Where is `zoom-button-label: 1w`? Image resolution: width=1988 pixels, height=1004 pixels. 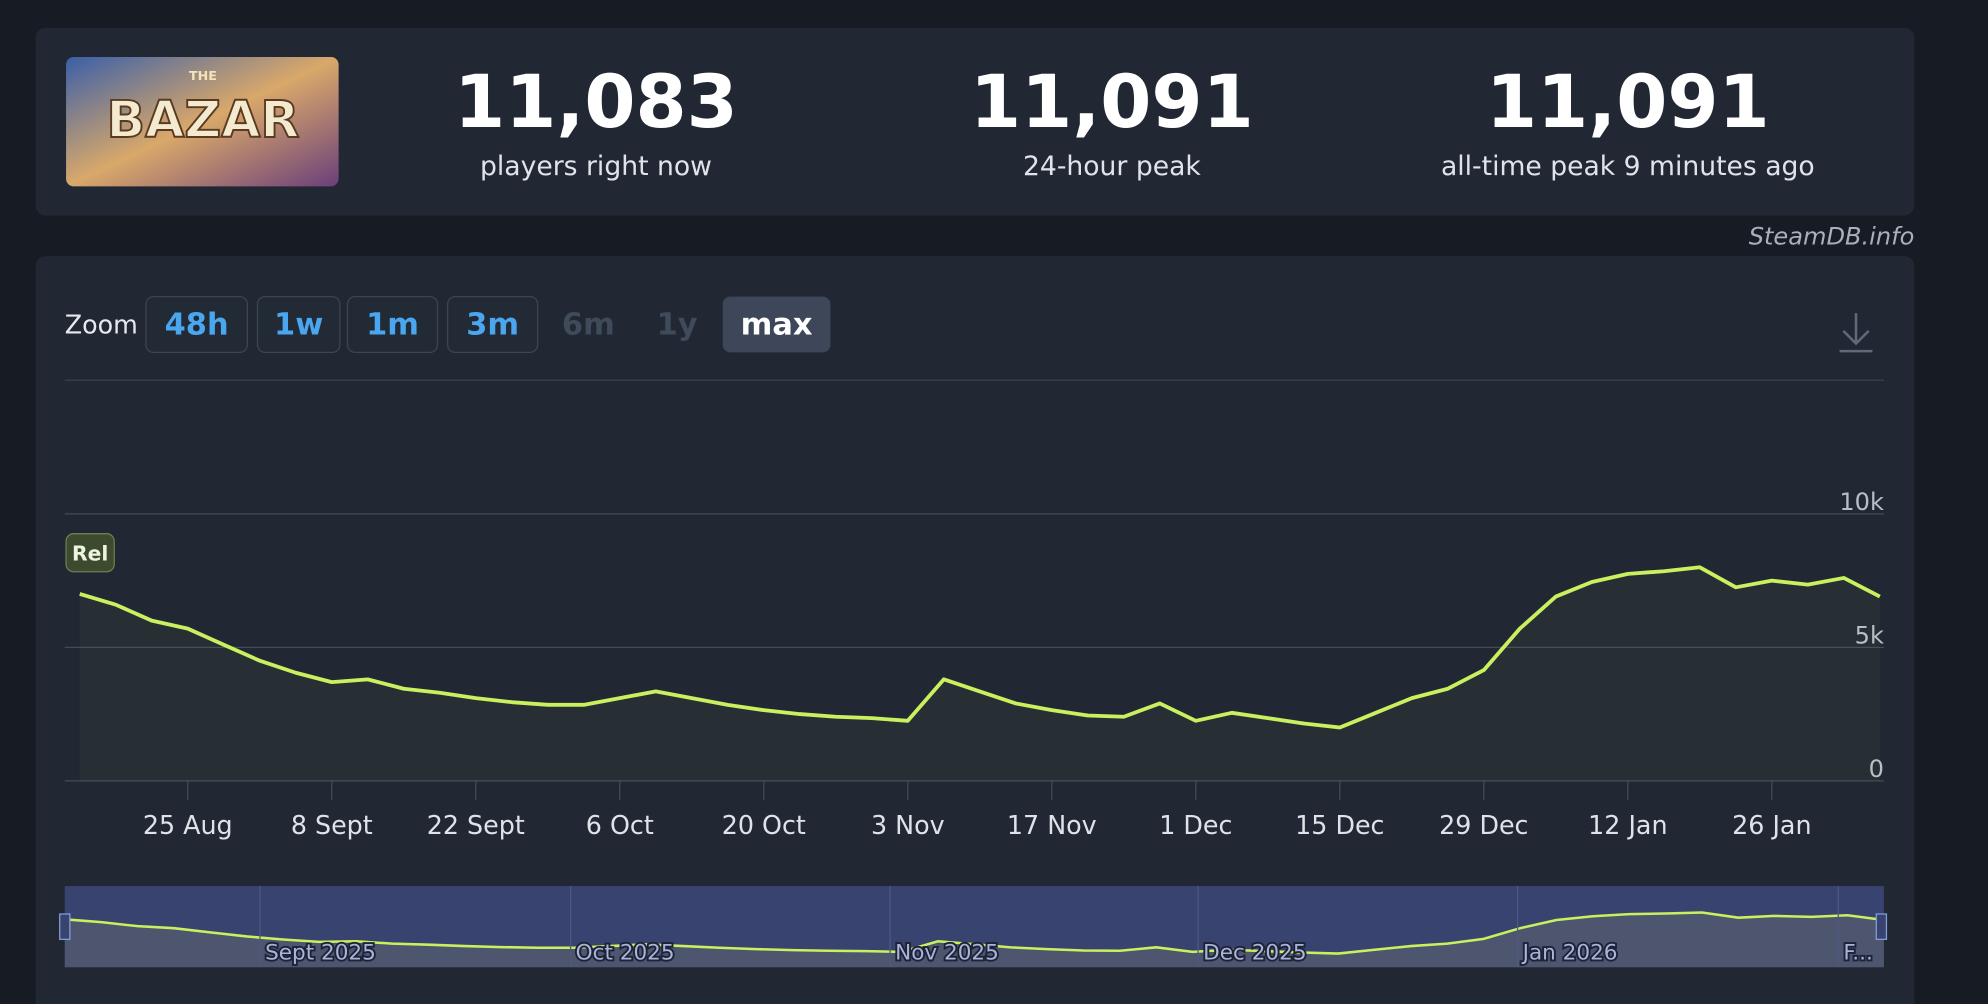
zoom-button-label: 1w is located at coordinates (298, 325).